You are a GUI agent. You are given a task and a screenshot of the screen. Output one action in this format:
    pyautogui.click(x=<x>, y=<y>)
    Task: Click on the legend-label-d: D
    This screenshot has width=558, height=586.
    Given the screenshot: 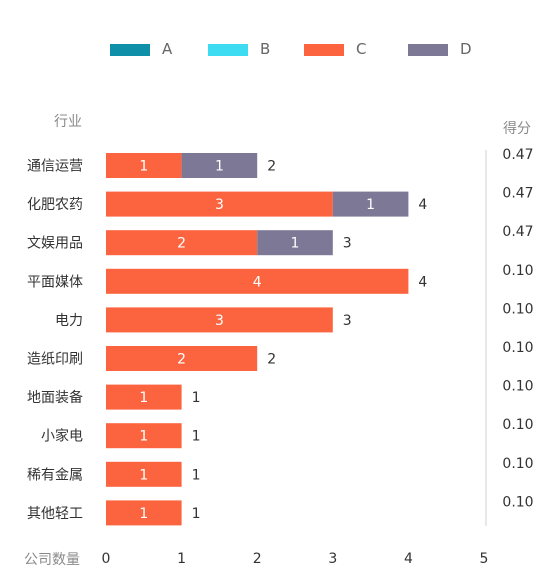 What is the action you would take?
    pyautogui.click(x=466, y=49)
    